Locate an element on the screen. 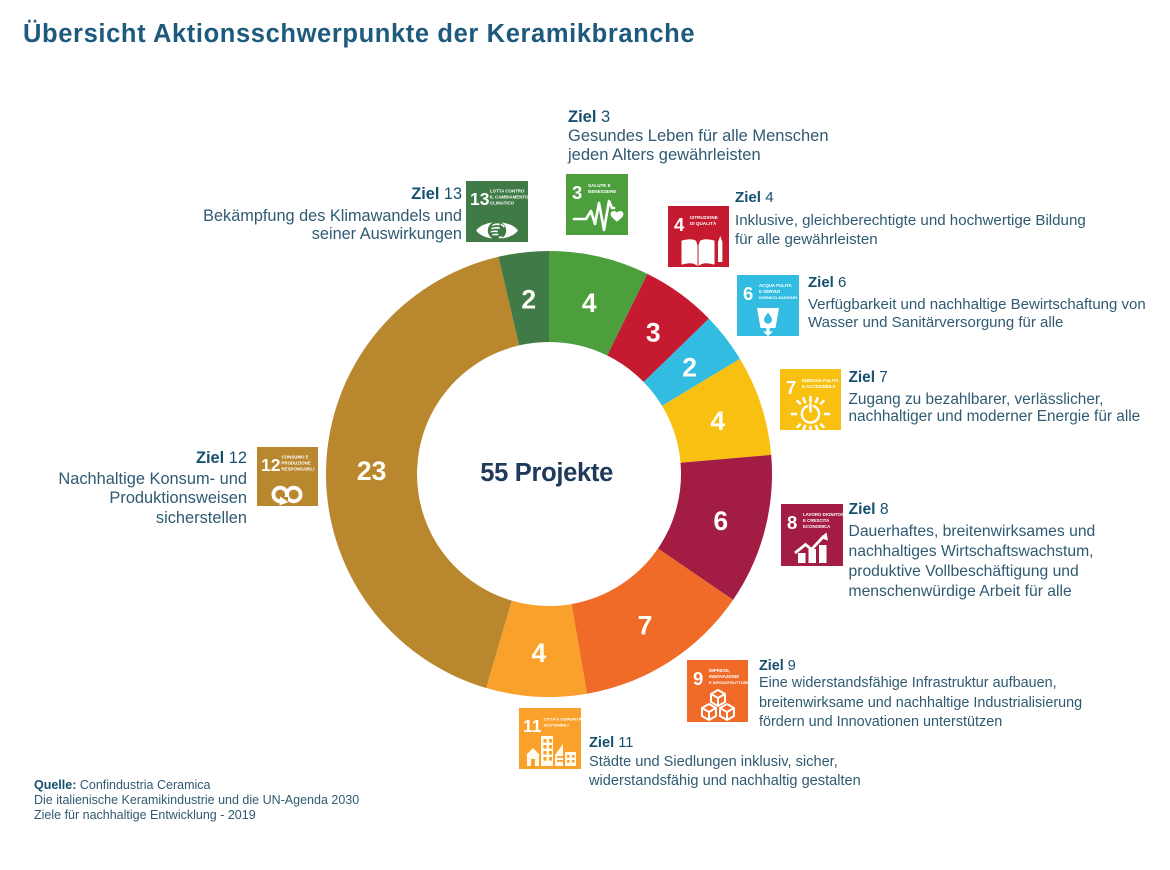 Image resolution: width=1170 pixels, height=870 pixels. svg-text: CLIMATICO is located at coordinates (502, 203).